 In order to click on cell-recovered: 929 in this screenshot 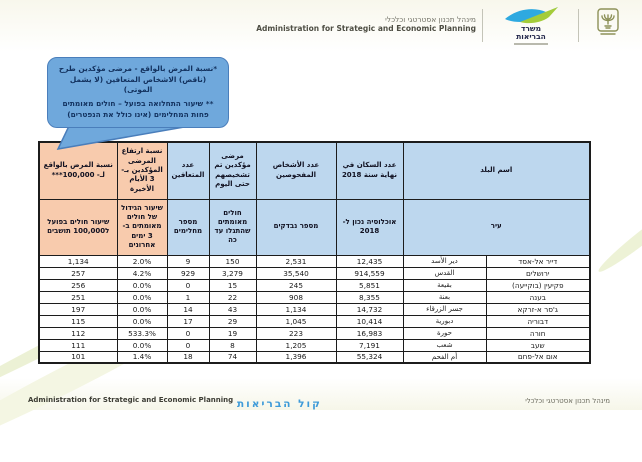, I will do `click(188, 273)`.